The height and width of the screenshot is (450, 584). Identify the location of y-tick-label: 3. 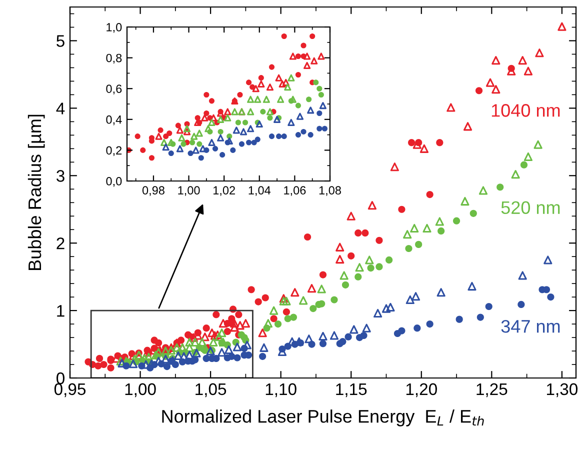
(60, 176).